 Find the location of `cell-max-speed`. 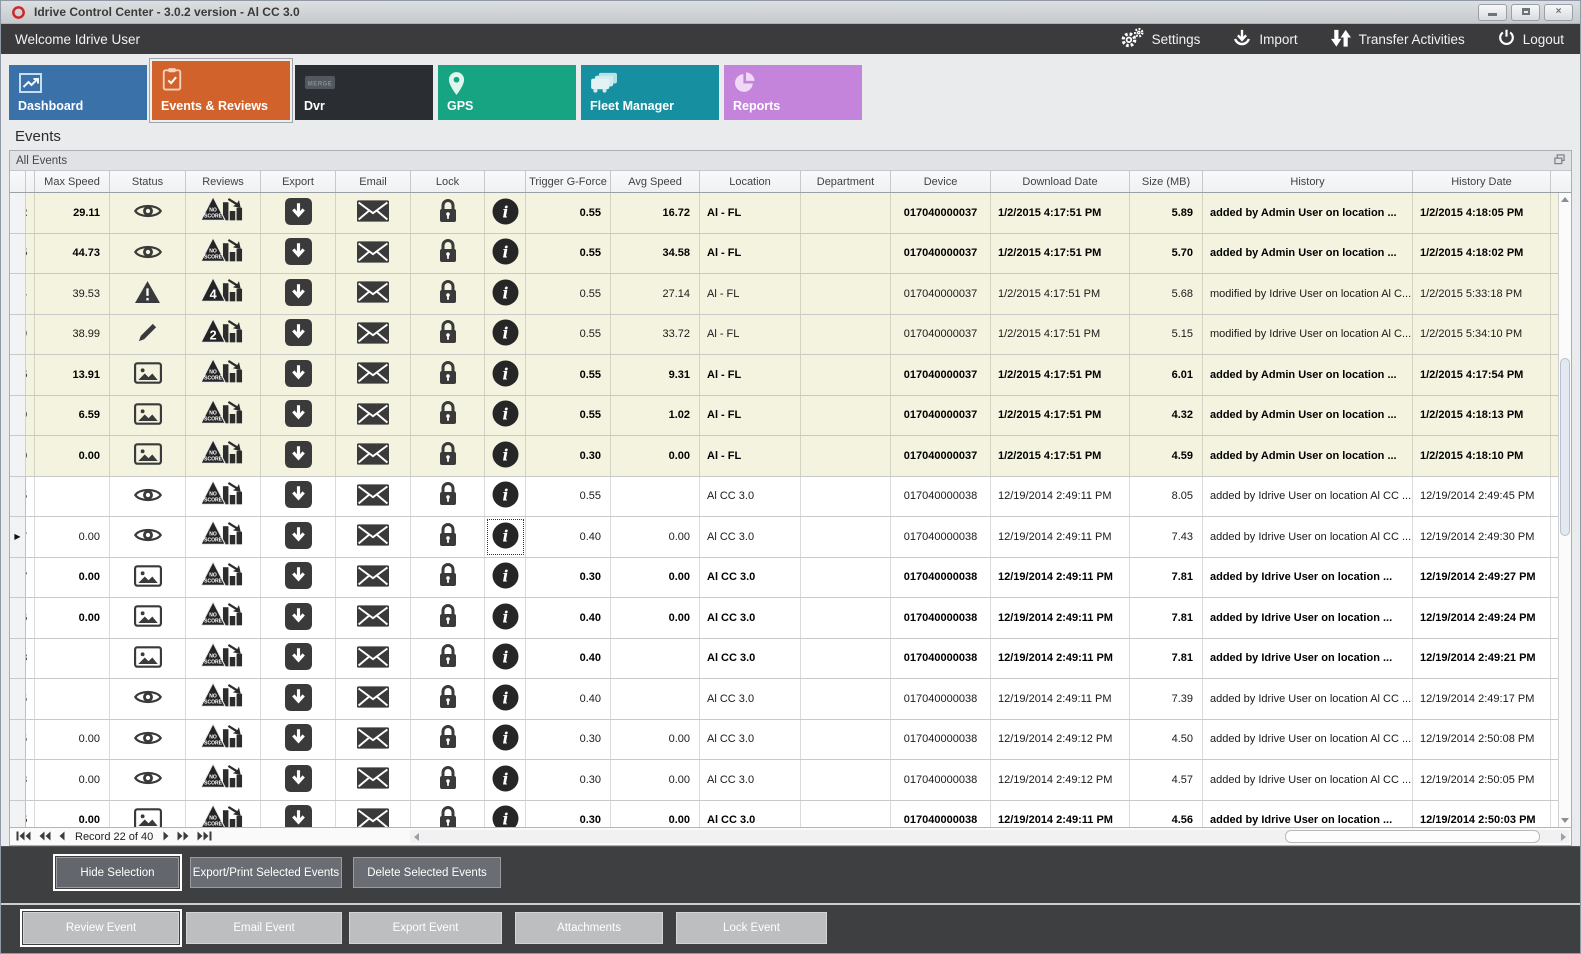

cell-max-speed is located at coordinates (72, 699).